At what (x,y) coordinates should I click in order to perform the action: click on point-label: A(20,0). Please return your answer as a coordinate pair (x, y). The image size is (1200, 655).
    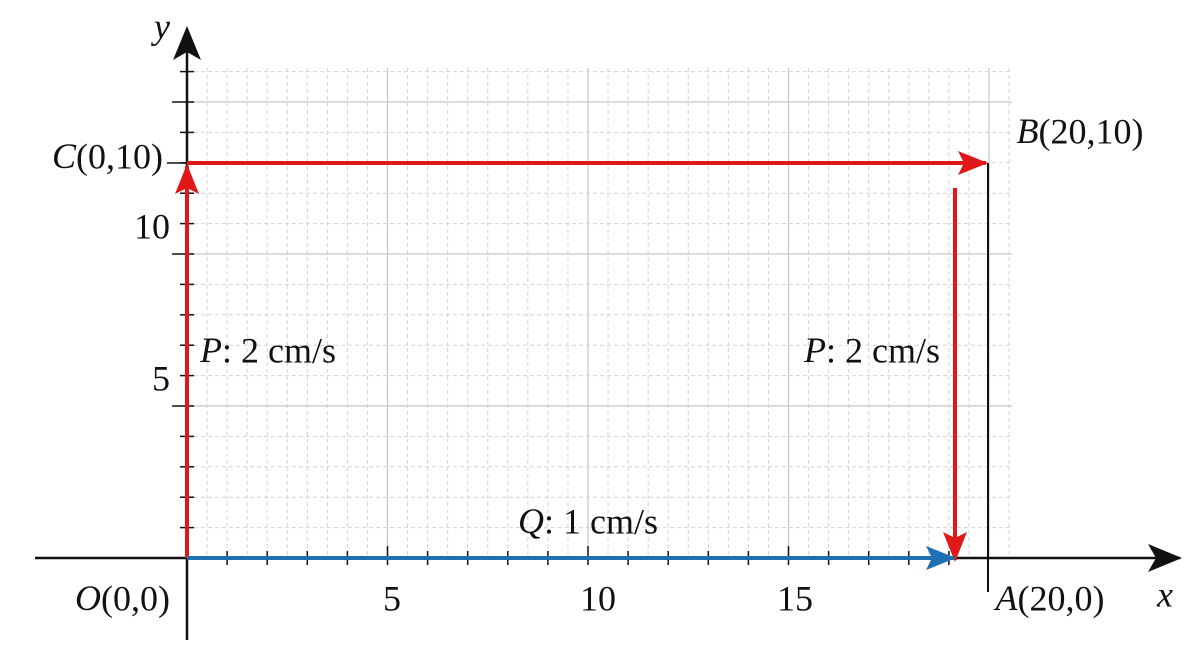
    Looking at the image, I should click on (1049, 598).